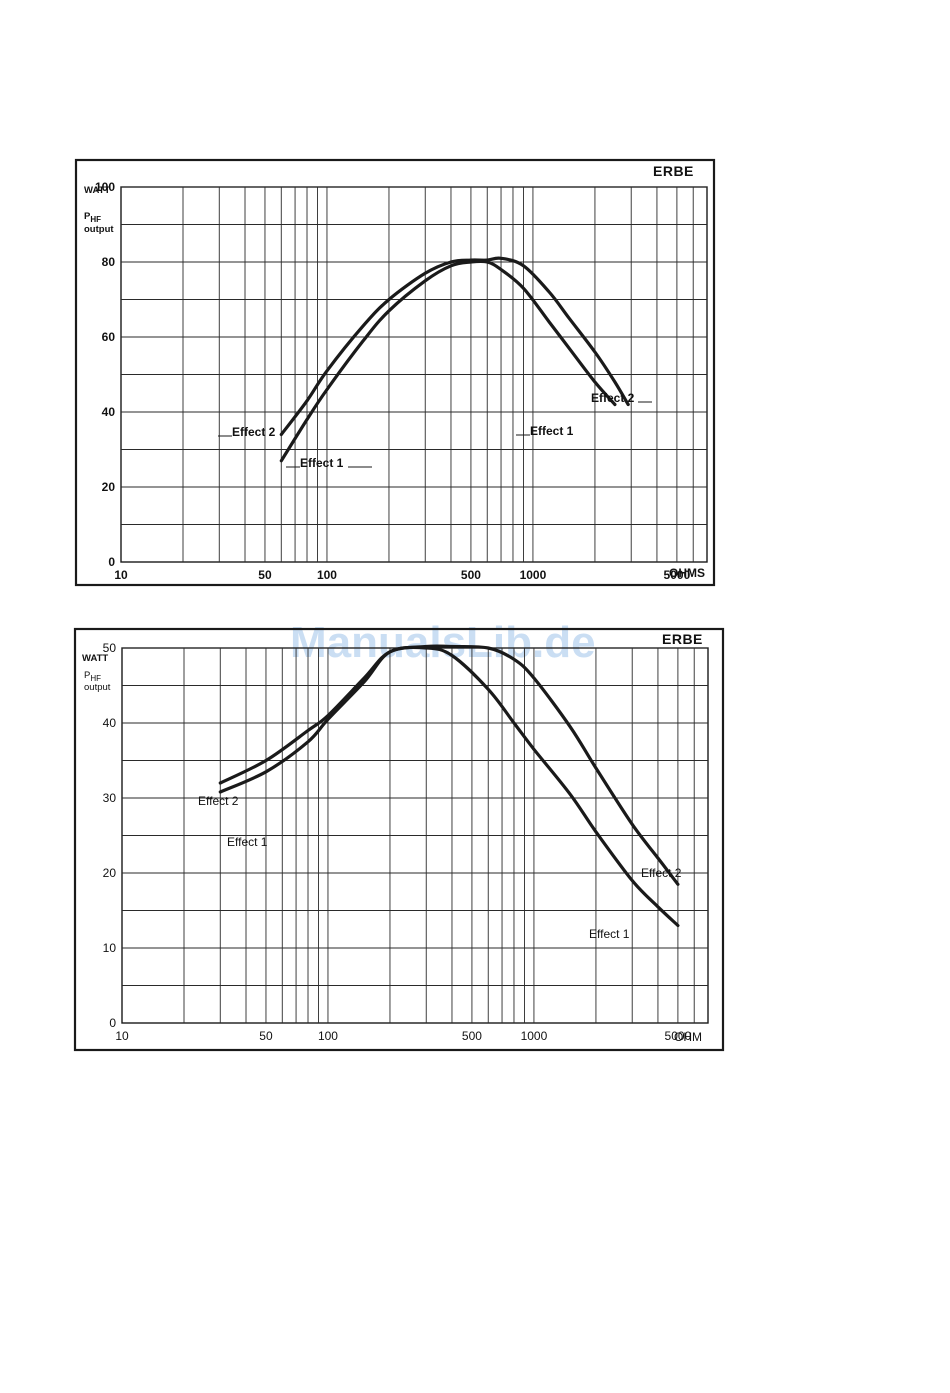  I want to click on chart-1-series, so click(454, 359).